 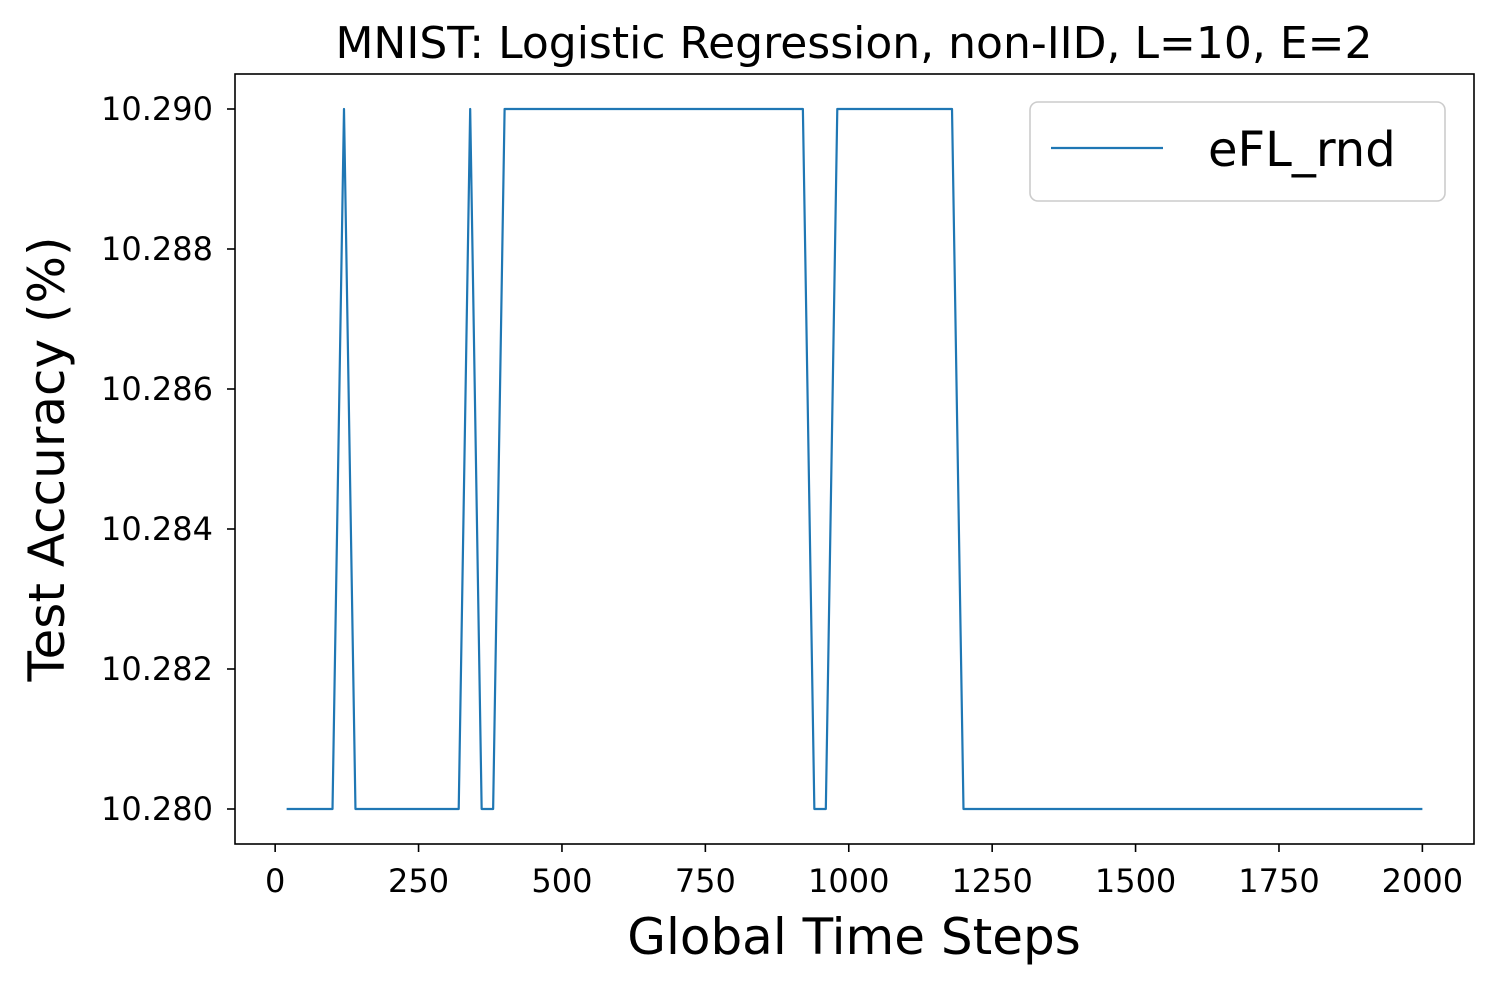 What do you see at coordinates (1278, 881) in the screenshot?
I see `x-tick-label: 1750` at bounding box center [1278, 881].